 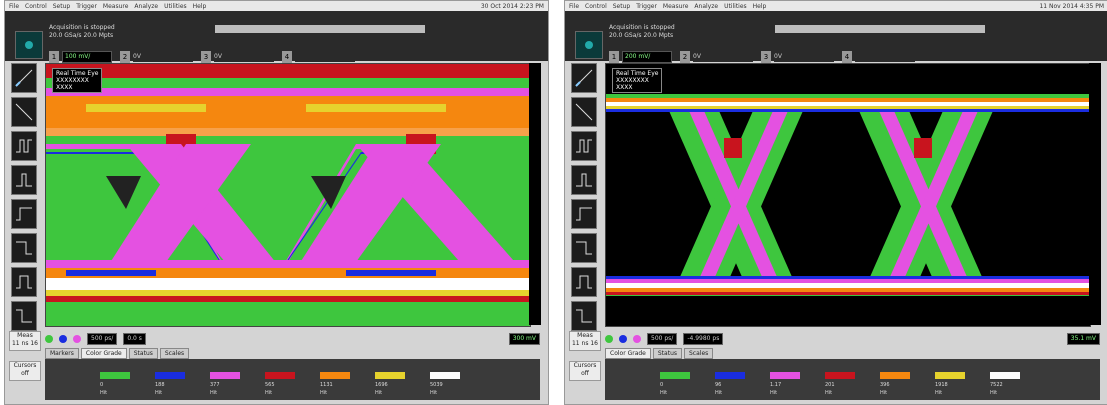 What do you see at coordinates (87, 57) in the screenshot?
I see `channel-scale: 100 mV/` at bounding box center [87, 57].